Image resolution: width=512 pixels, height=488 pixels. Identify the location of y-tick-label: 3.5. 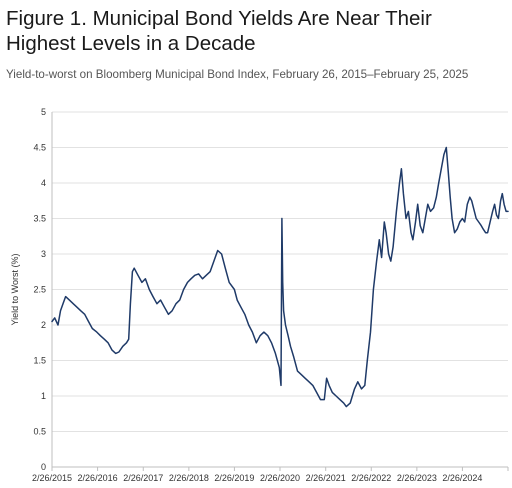
(39, 219).